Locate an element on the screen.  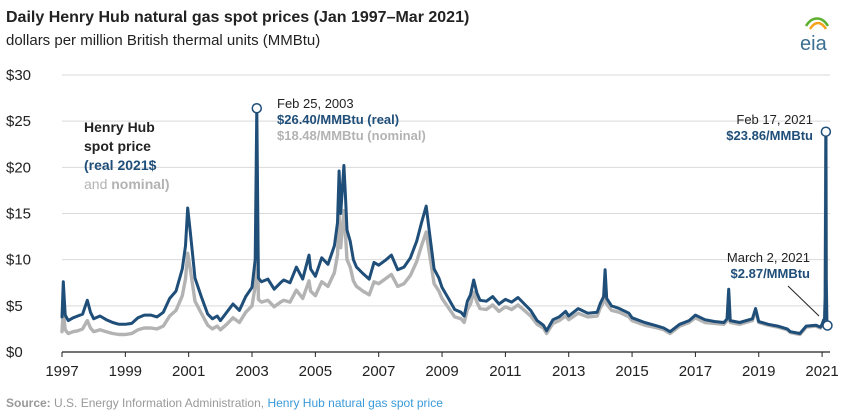
y-tick-label: $20 is located at coordinates (18, 167).